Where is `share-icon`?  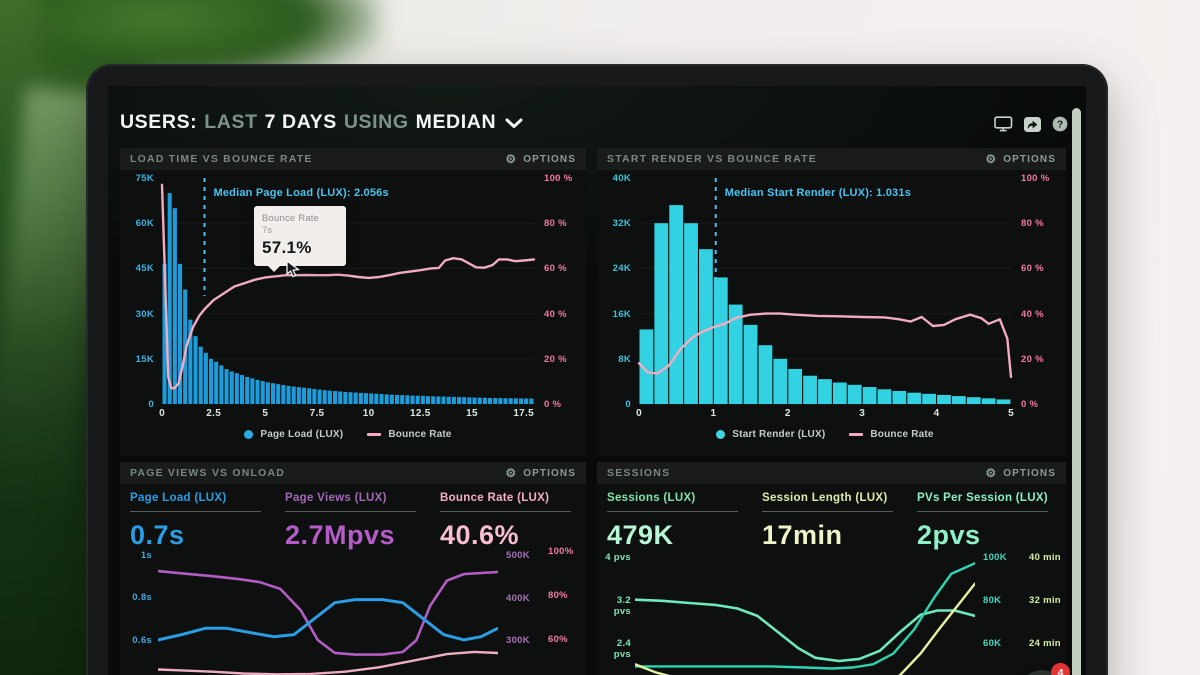 share-icon is located at coordinates (1032, 124).